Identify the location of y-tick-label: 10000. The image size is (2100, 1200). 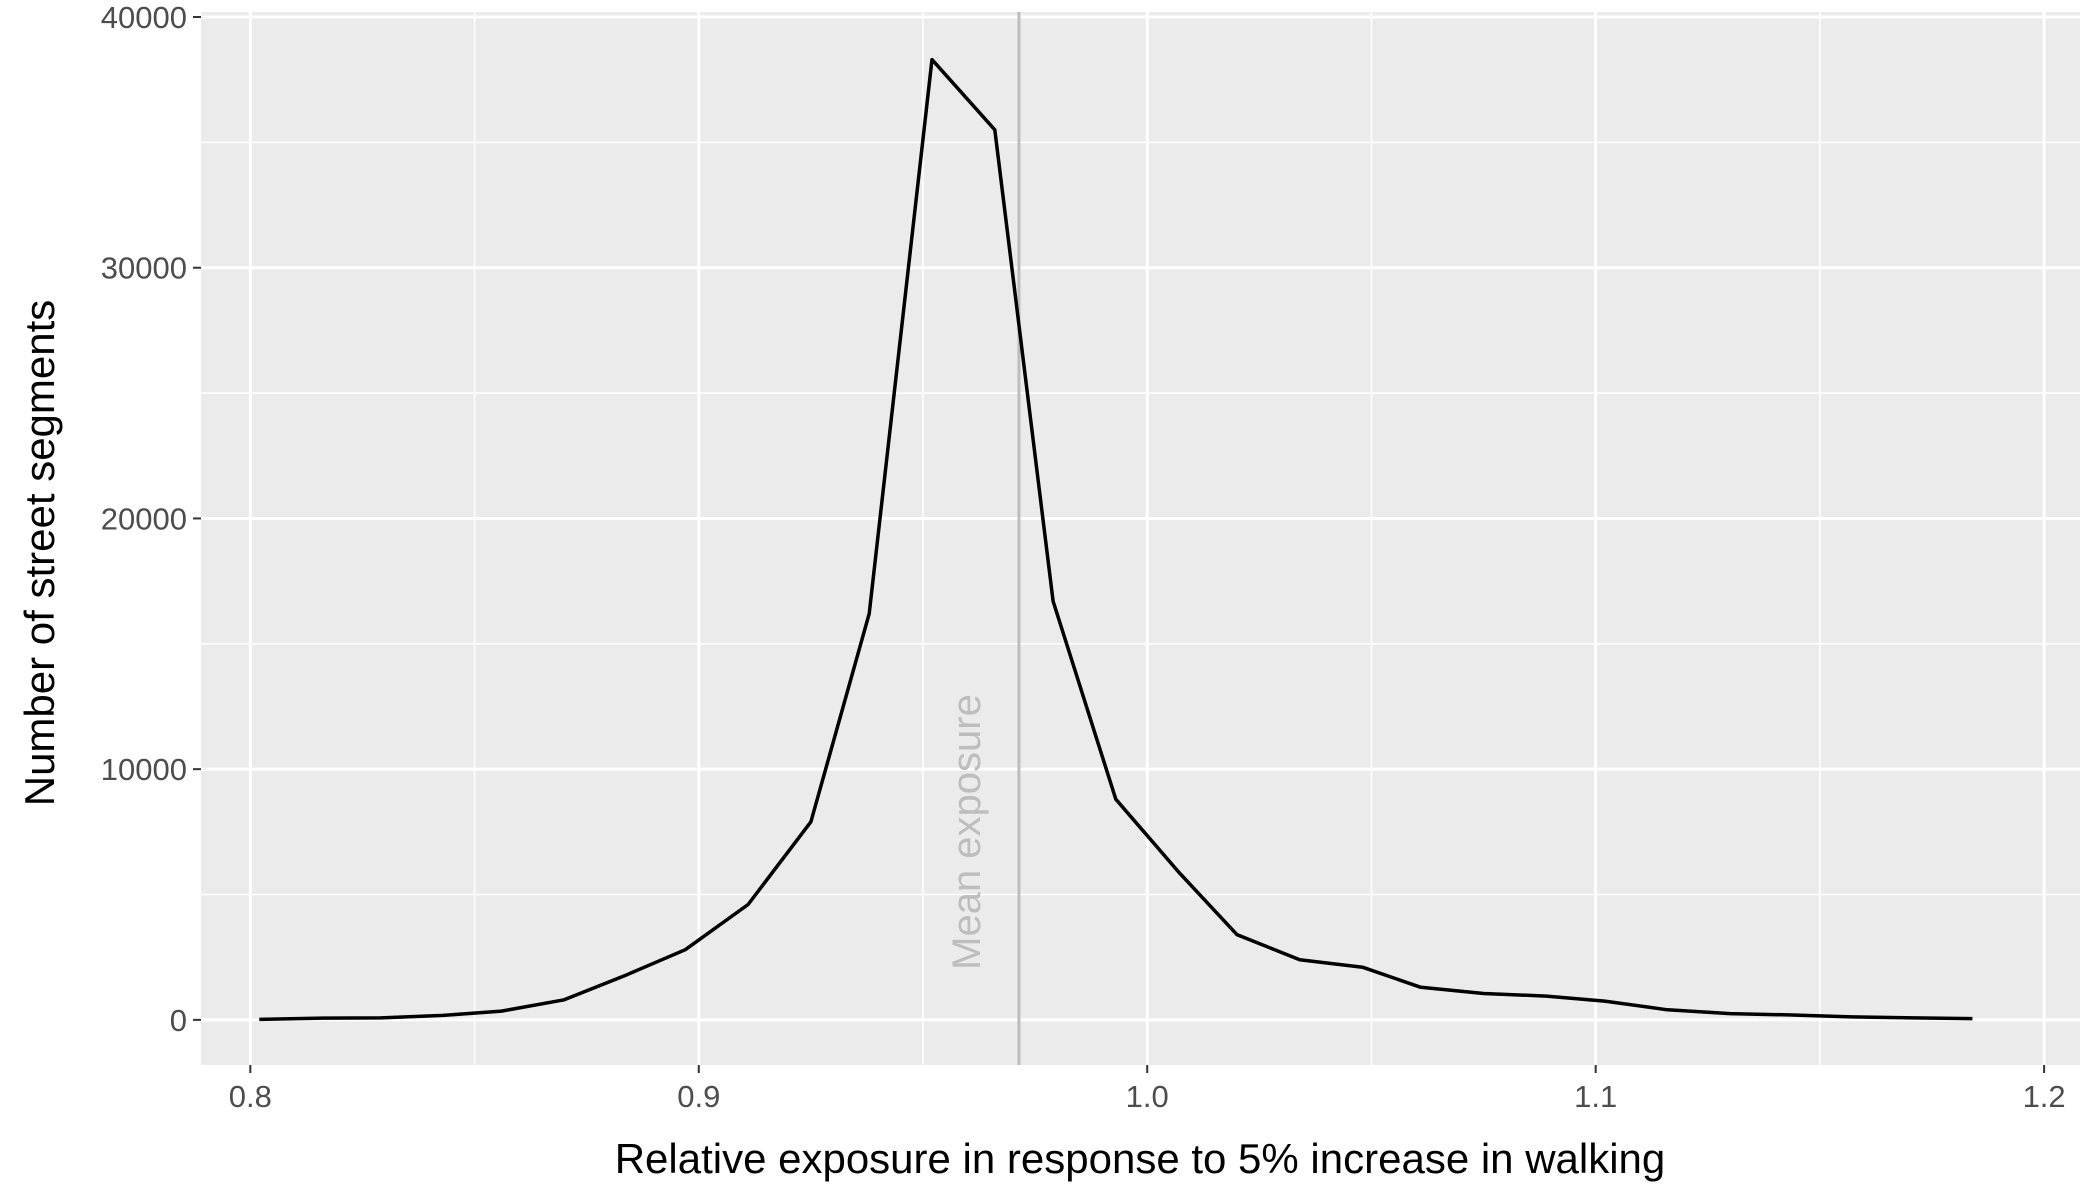
(144, 769).